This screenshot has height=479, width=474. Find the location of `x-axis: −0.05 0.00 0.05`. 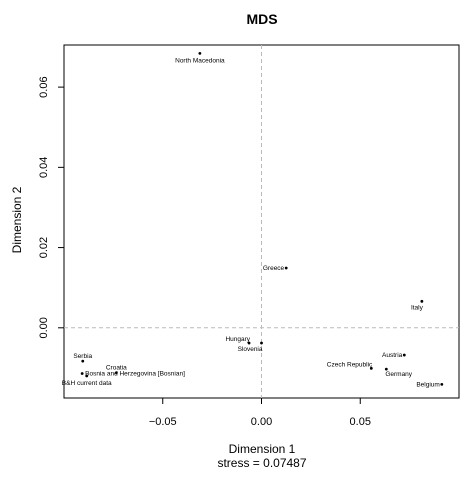

x-axis: −0.05 0.00 0.05 is located at coordinates (260, 413).